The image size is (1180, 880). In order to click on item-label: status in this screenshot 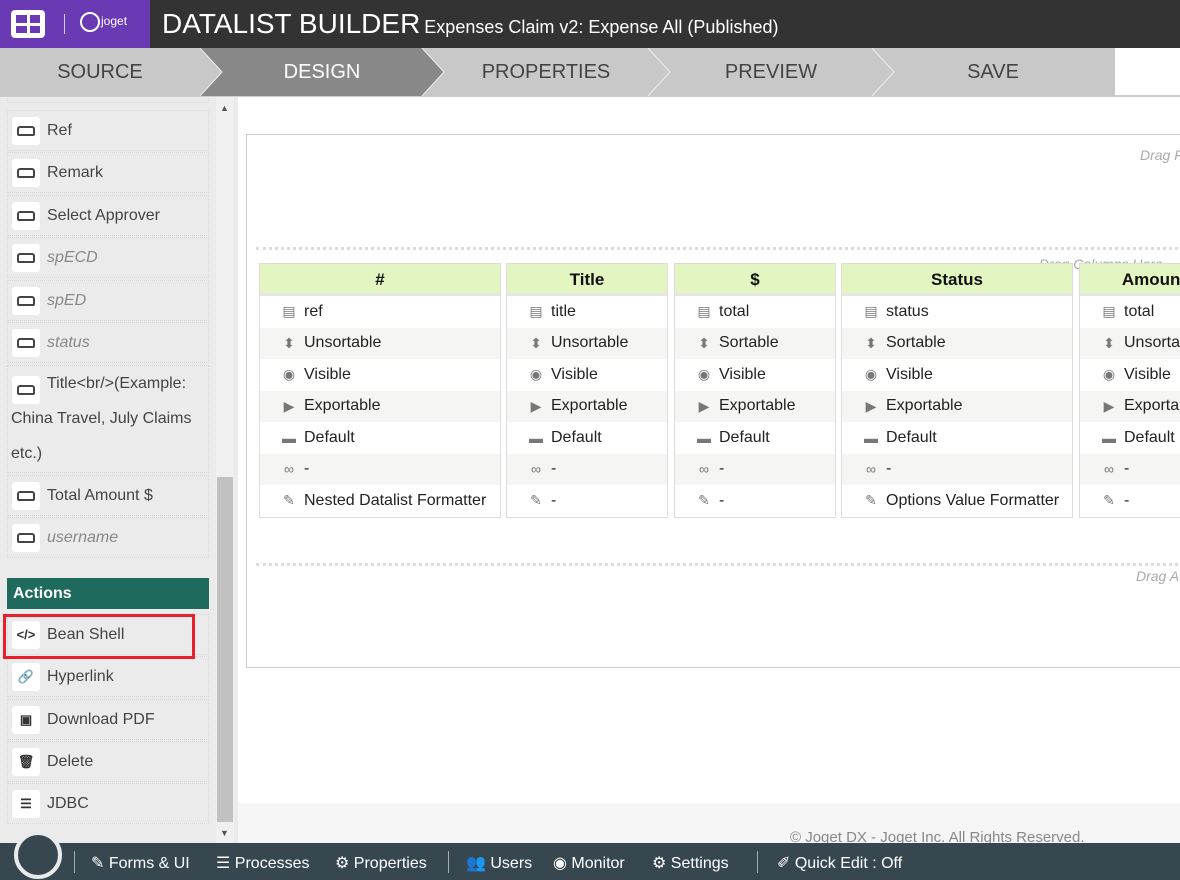, I will do `click(68, 342)`.